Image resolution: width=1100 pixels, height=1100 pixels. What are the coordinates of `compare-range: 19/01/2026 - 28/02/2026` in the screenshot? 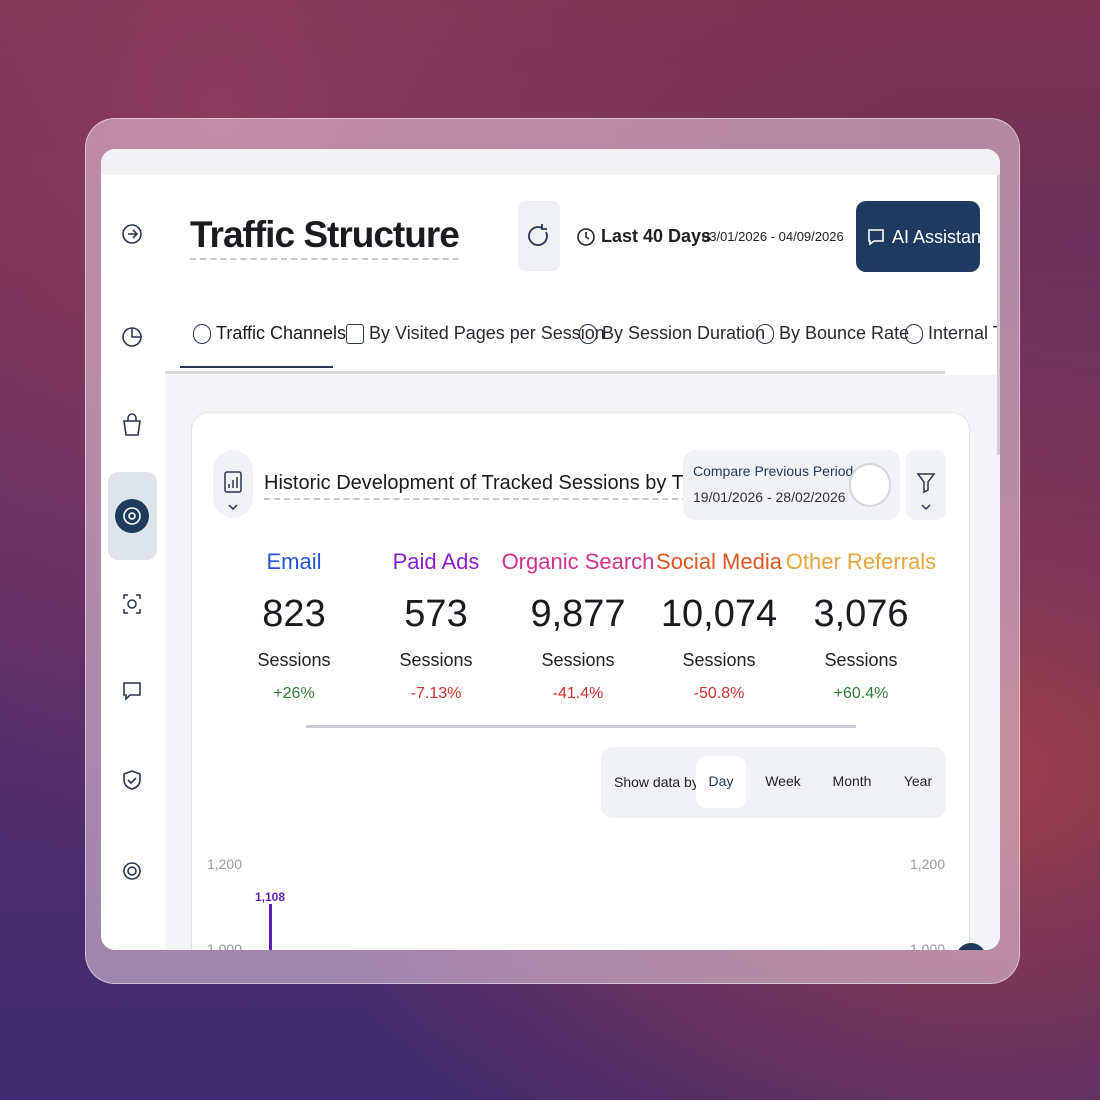 It's located at (769, 497).